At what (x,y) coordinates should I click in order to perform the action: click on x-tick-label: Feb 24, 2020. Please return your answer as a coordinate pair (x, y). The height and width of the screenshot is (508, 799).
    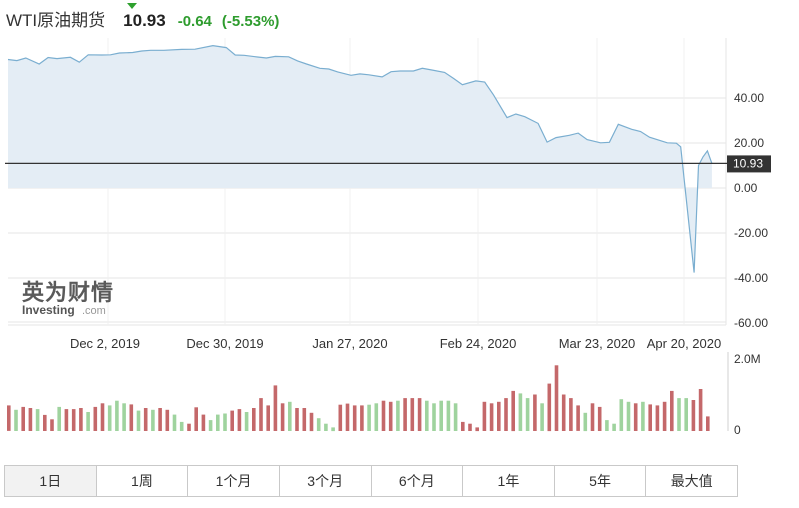
    Looking at the image, I should click on (478, 343).